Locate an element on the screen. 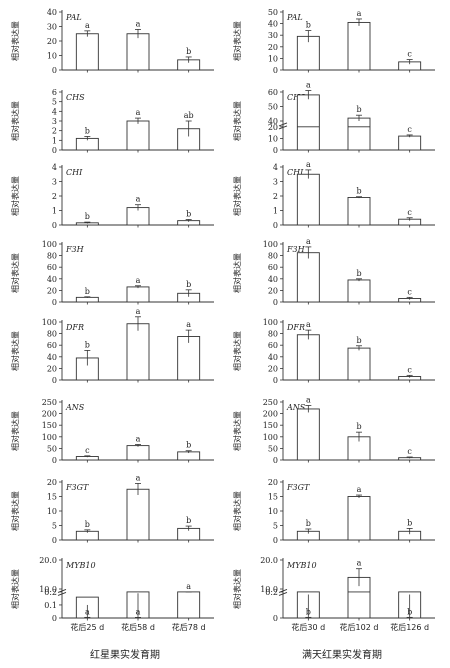  y-tick-label: 50 is located at coordinates (52, 448).